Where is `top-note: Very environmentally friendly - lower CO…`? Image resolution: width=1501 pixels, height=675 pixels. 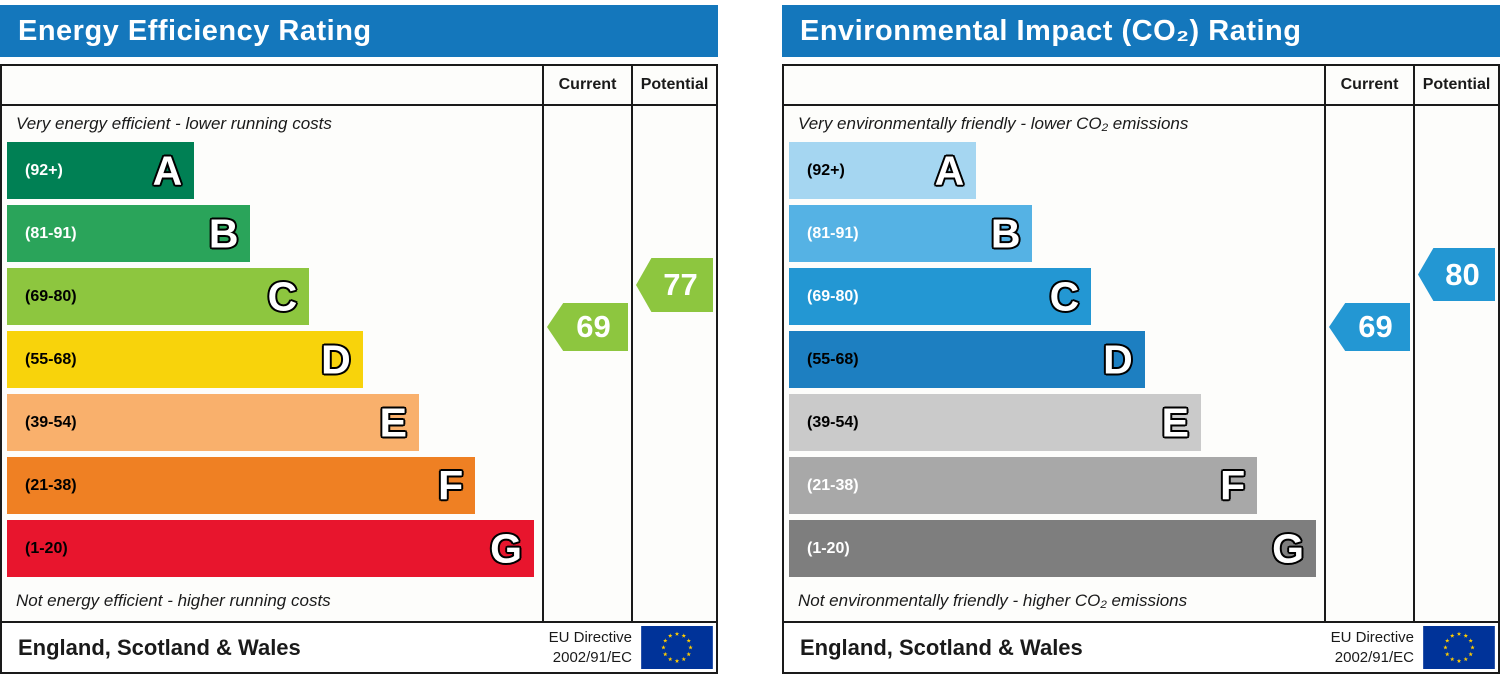
top-note: Very environmentally friendly - lower CO… is located at coordinates (993, 123).